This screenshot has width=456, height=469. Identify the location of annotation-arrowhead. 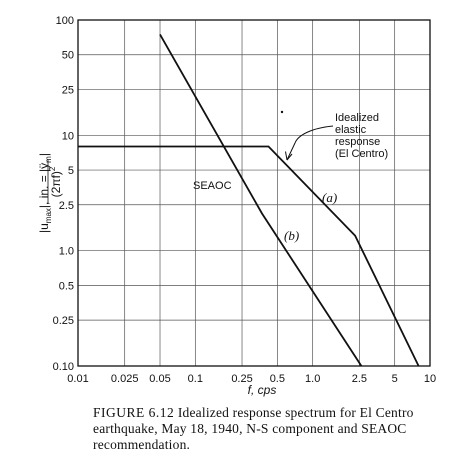
(289, 156).